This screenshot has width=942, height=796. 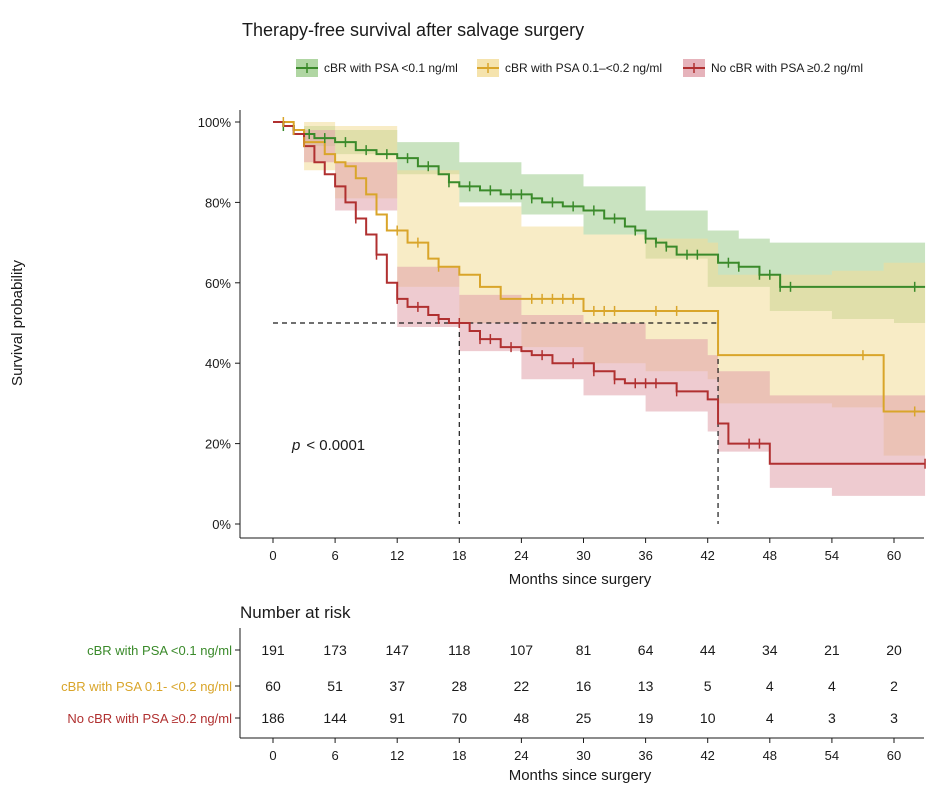 What do you see at coordinates (460, 686) in the screenshot?
I see `risk-cell: 28` at bounding box center [460, 686].